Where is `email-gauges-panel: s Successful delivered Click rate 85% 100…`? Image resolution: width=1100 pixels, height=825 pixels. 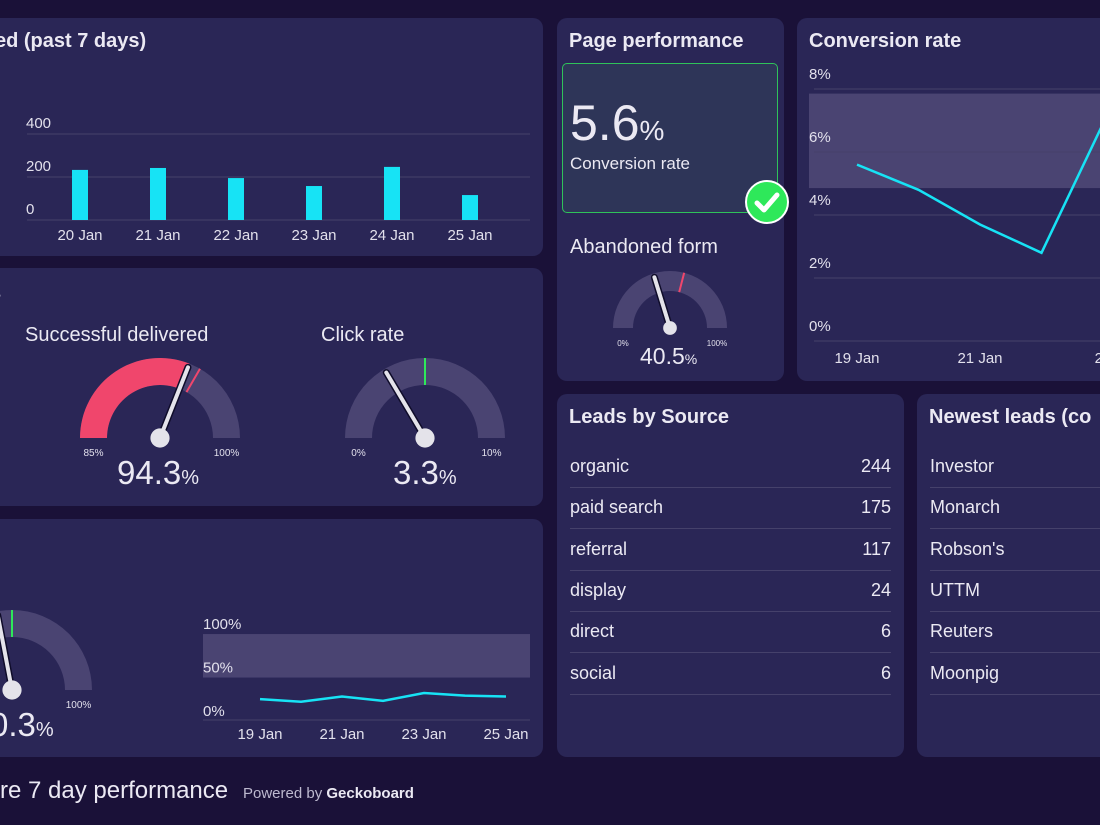 email-gauges-panel: s Successful delivered Click rate 85% 100… is located at coordinates (271, 387).